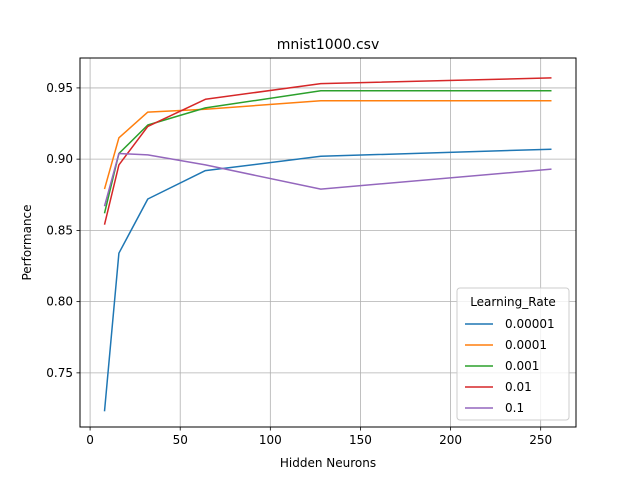  I want to click on x-tick-label: 200, so click(450, 440).